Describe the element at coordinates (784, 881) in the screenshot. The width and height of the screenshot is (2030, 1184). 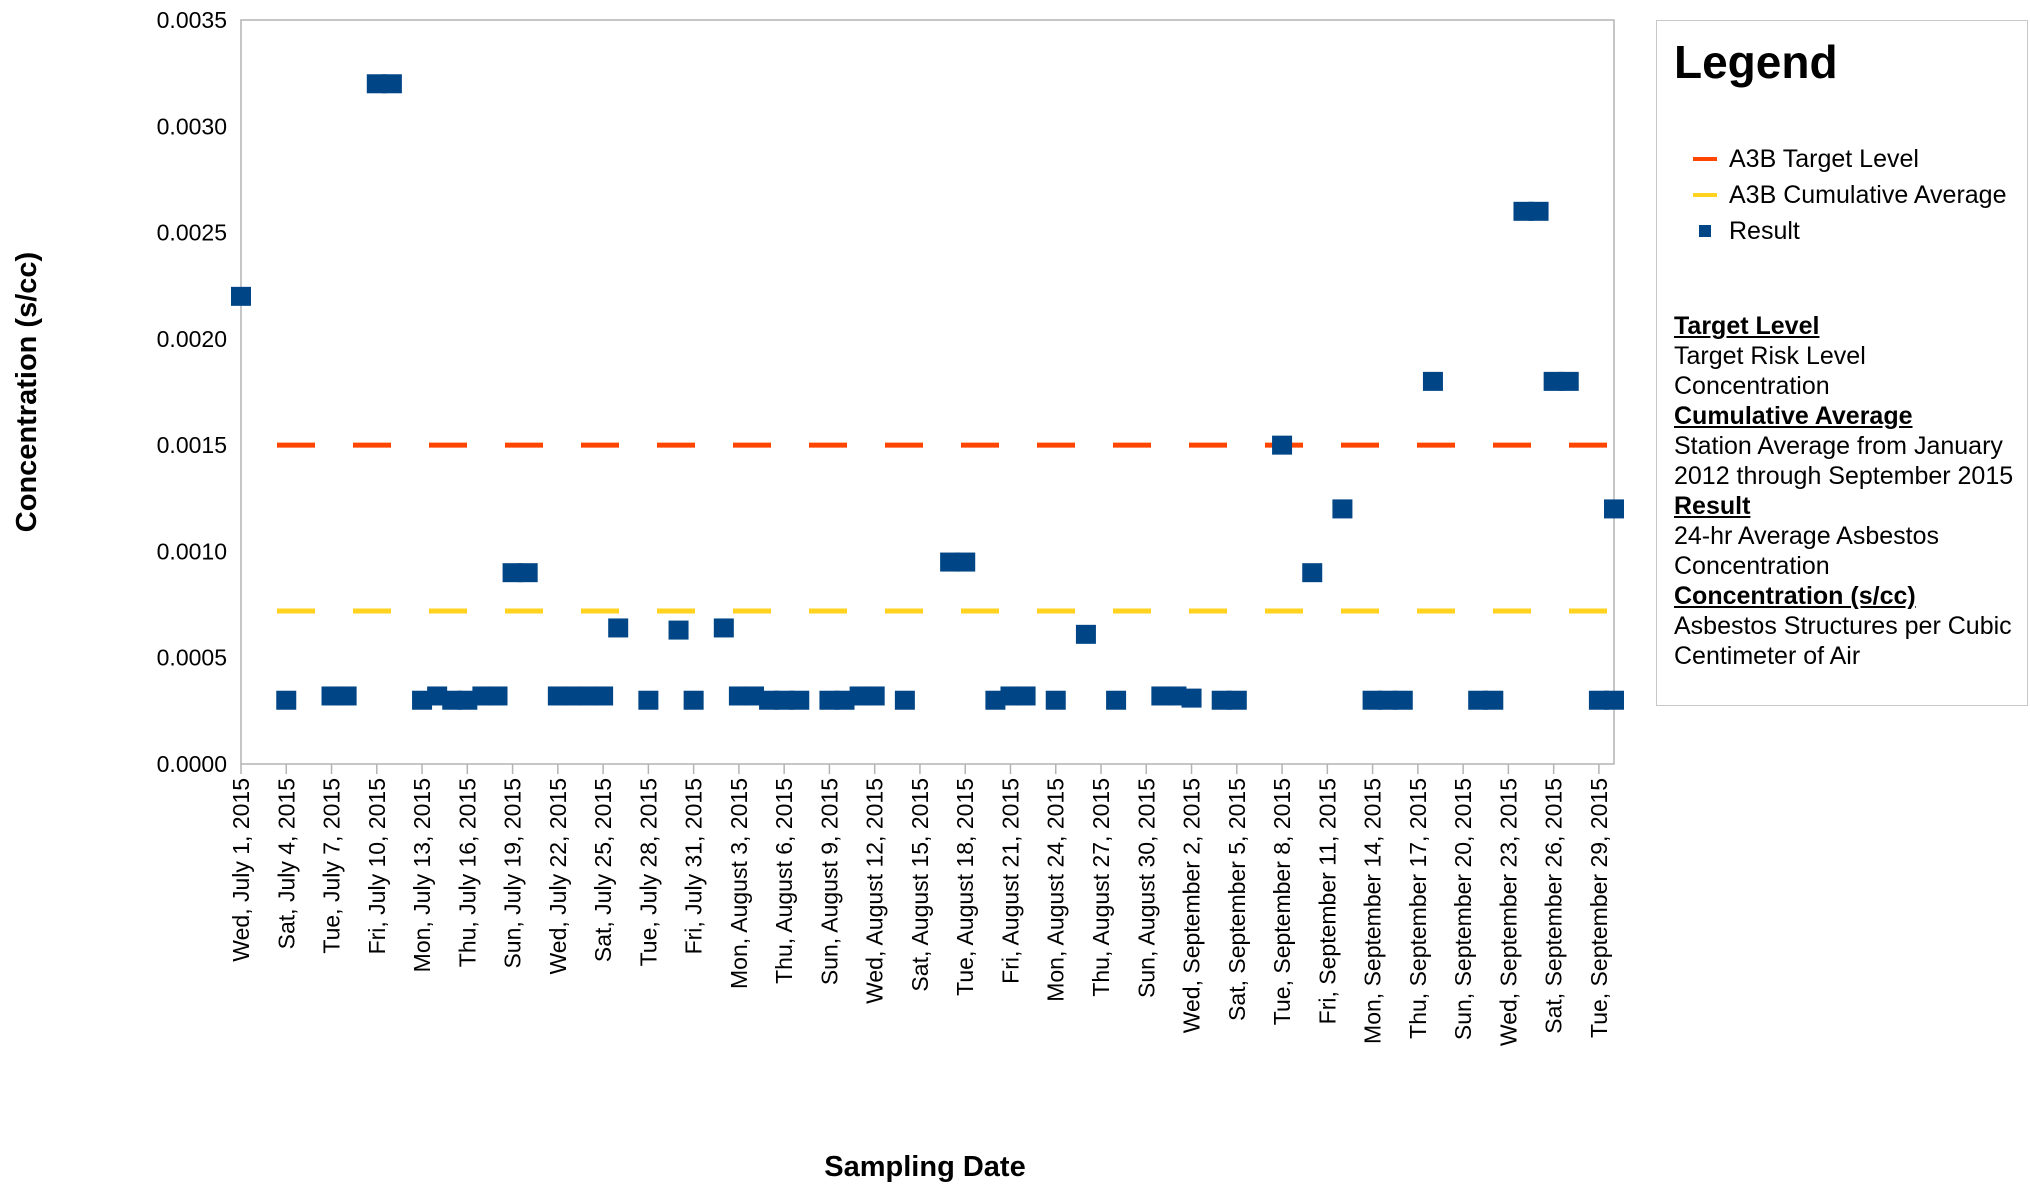
I see `x-tick-label: Thu, August 6, 2015` at that location.